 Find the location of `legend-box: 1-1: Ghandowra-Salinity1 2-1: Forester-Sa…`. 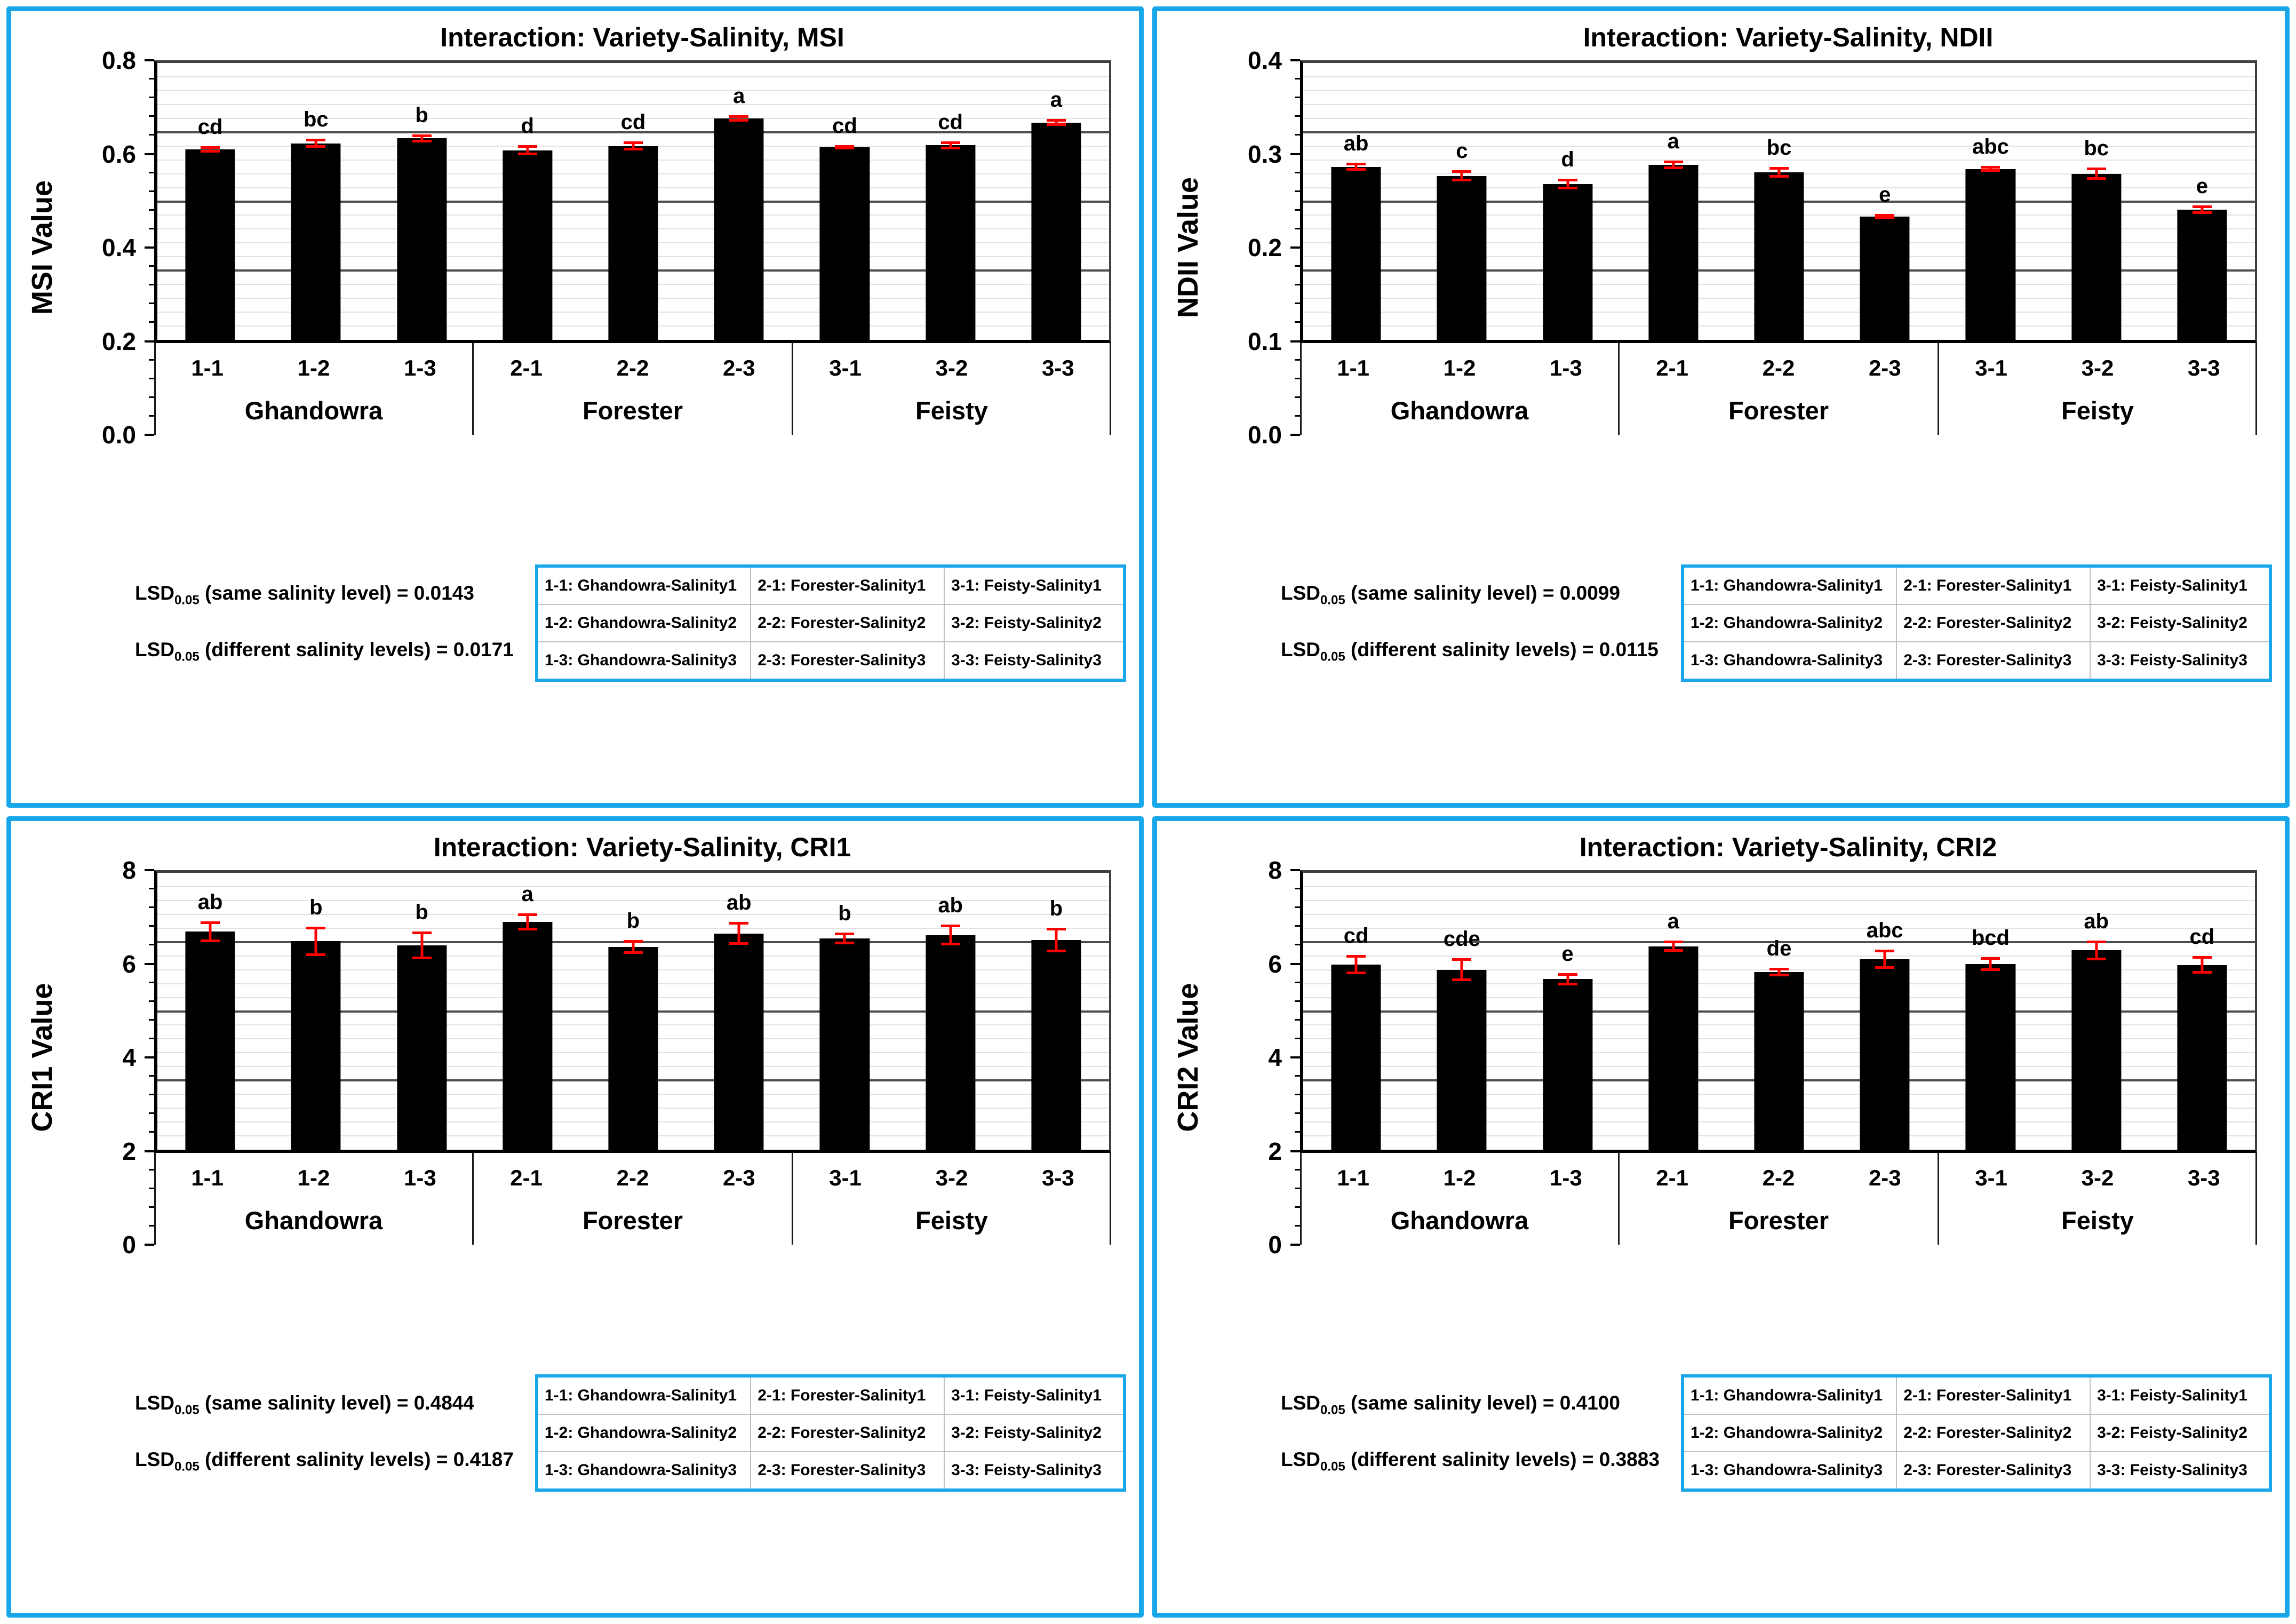

legend-box: 1-1: Ghandowra-Salinity1 2-1: Forester-Sa… is located at coordinates (830, 623).